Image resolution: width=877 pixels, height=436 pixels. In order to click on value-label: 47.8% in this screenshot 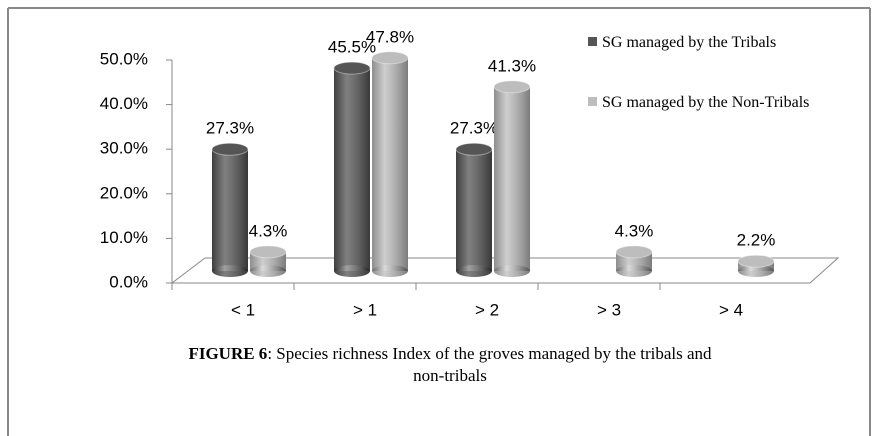, I will do `click(390, 36)`.